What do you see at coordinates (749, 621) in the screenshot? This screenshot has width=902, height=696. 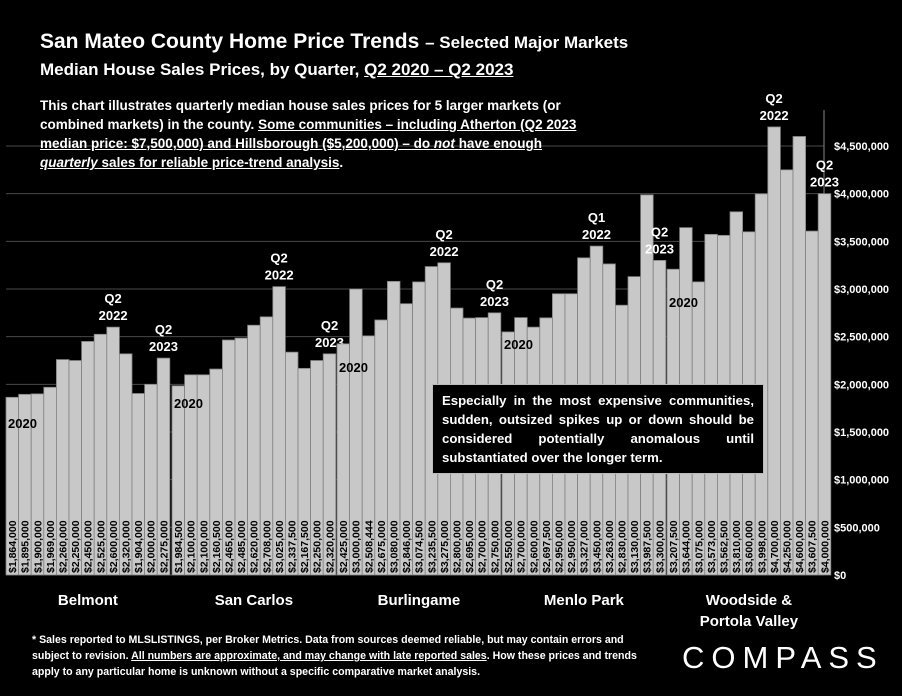 I see `category-label: Portola Valley` at bounding box center [749, 621].